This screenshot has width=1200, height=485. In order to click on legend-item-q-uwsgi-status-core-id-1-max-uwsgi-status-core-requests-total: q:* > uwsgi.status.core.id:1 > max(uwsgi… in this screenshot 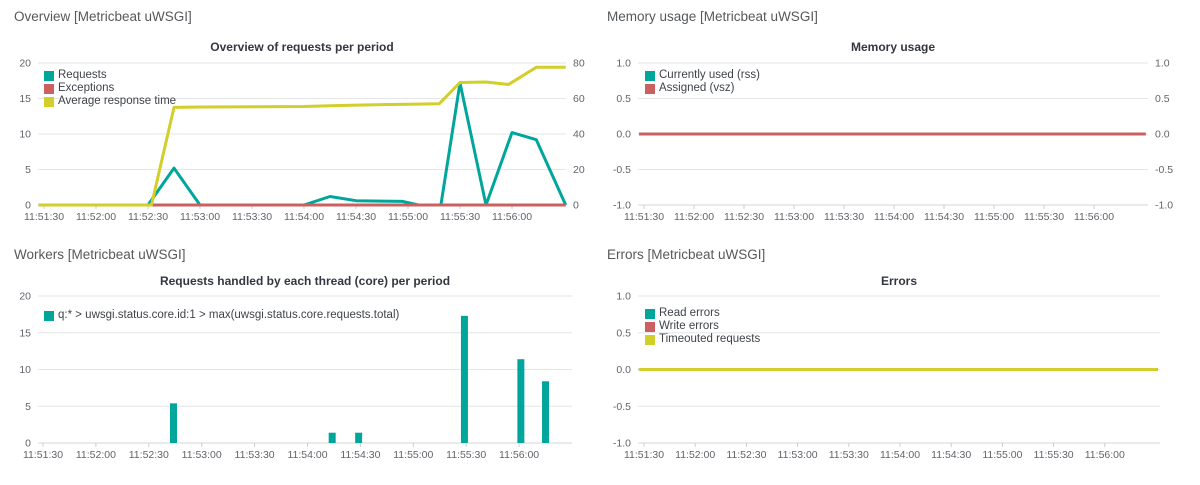, I will do `click(222, 315)`.